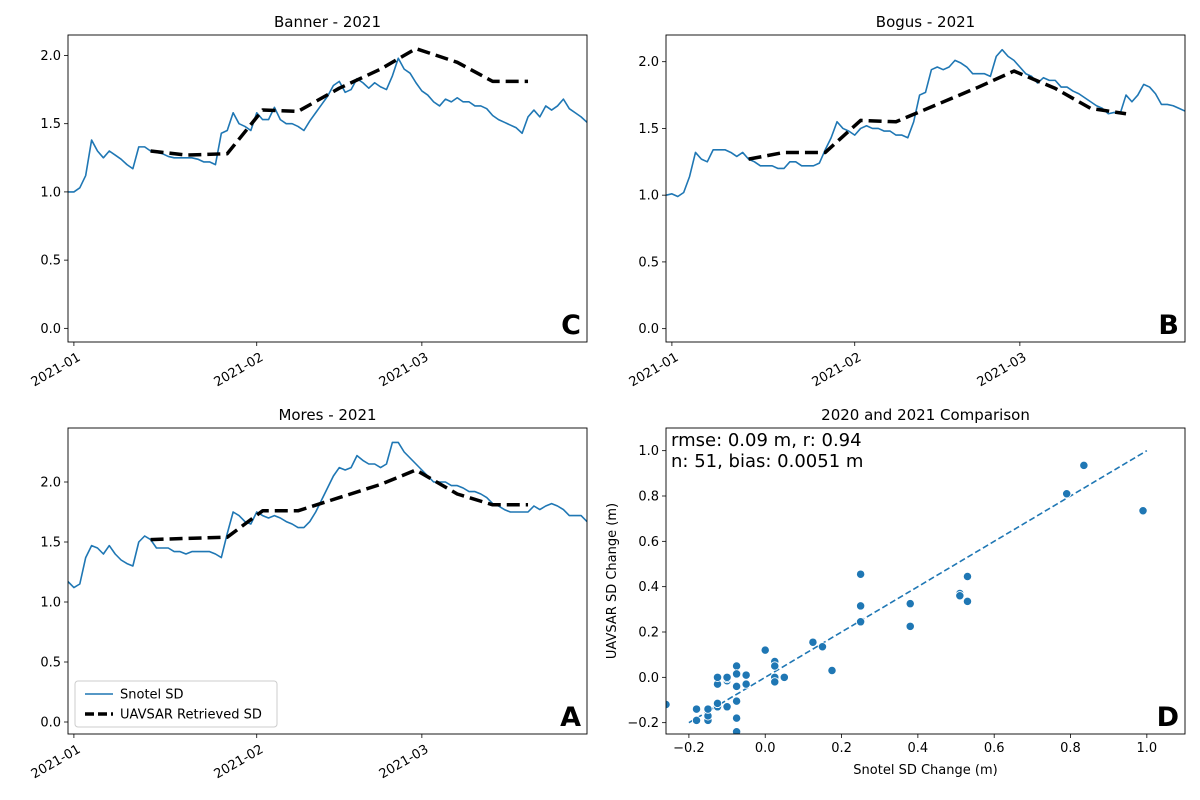  I want to click on chart-title: Banner - 2021, so click(327, 22).